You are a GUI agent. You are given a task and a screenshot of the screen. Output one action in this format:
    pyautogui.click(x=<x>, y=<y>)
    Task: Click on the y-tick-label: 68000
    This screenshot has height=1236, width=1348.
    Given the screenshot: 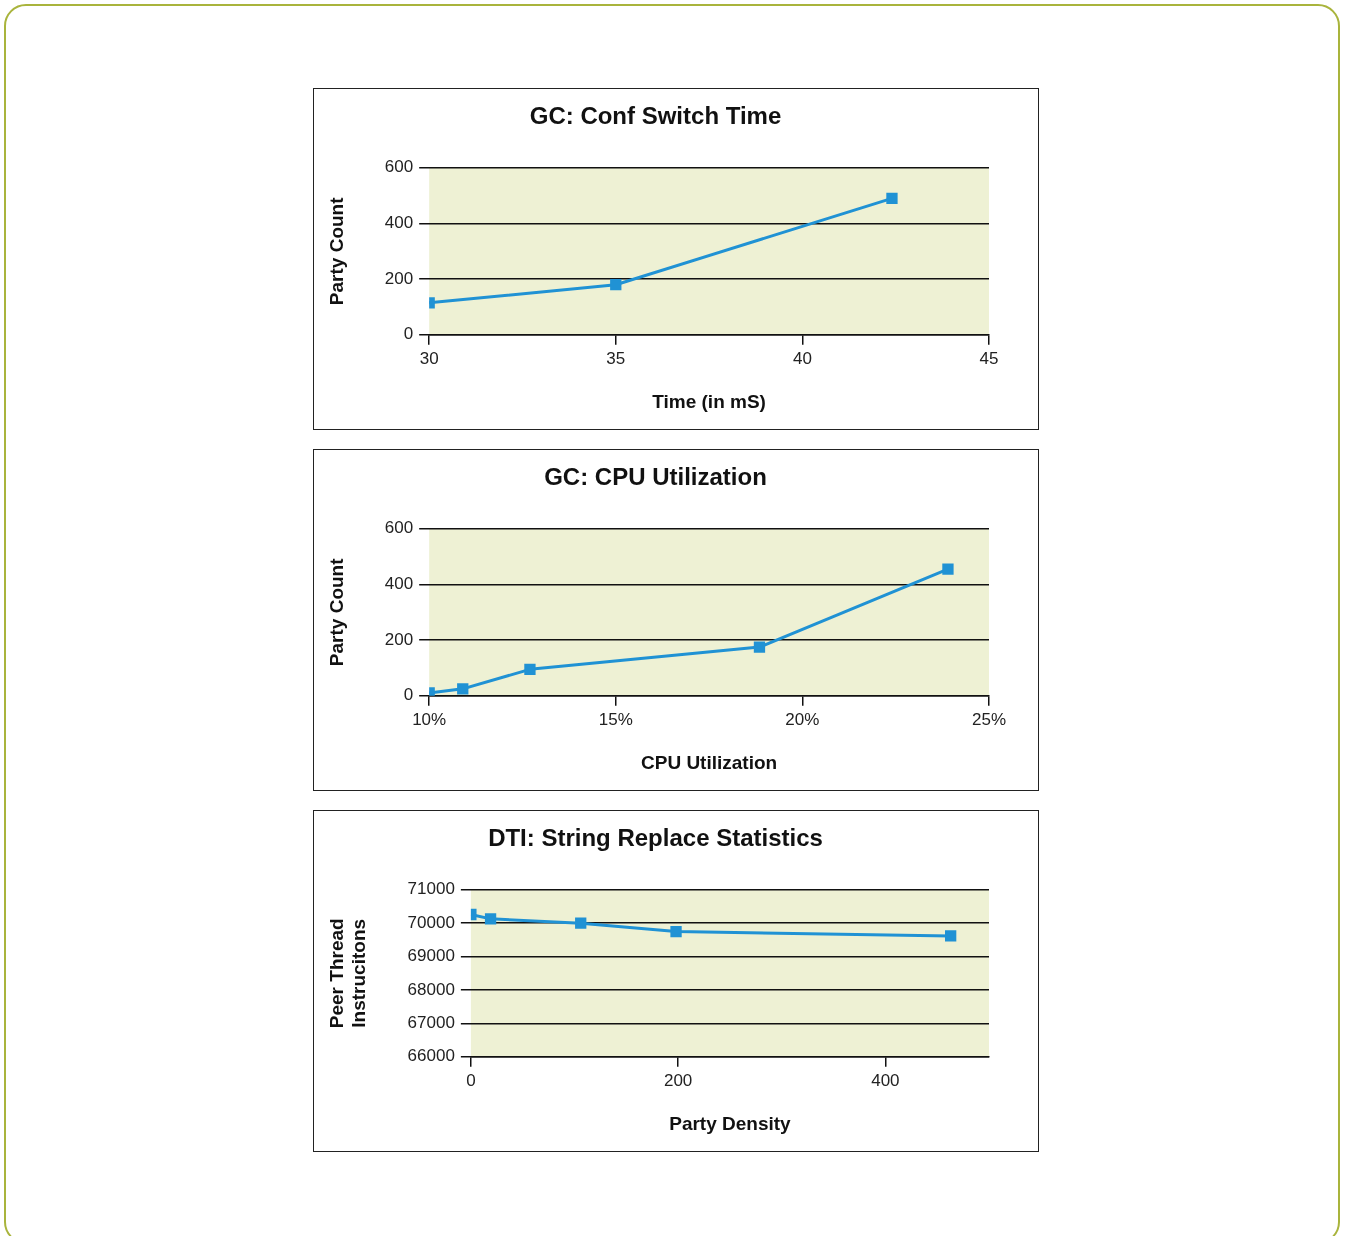 What is the action you would take?
    pyautogui.click(x=431, y=989)
    